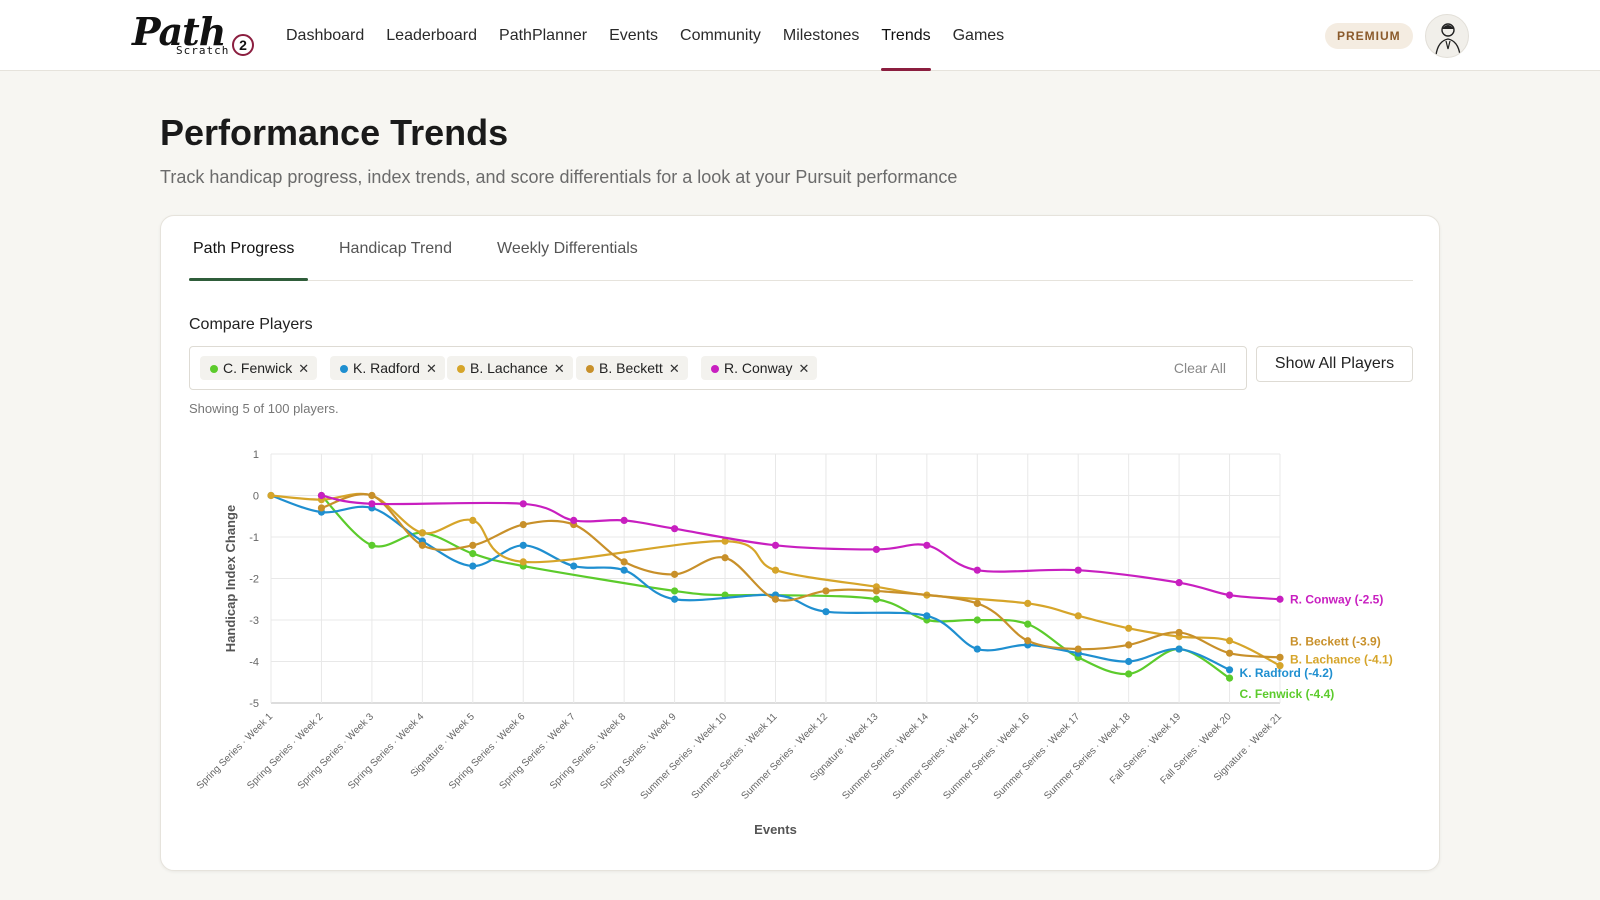 The height and width of the screenshot is (900, 1600). What do you see at coordinates (244, 248) in the screenshot?
I see `tab-path-progress: Path Progress` at bounding box center [244, 248].